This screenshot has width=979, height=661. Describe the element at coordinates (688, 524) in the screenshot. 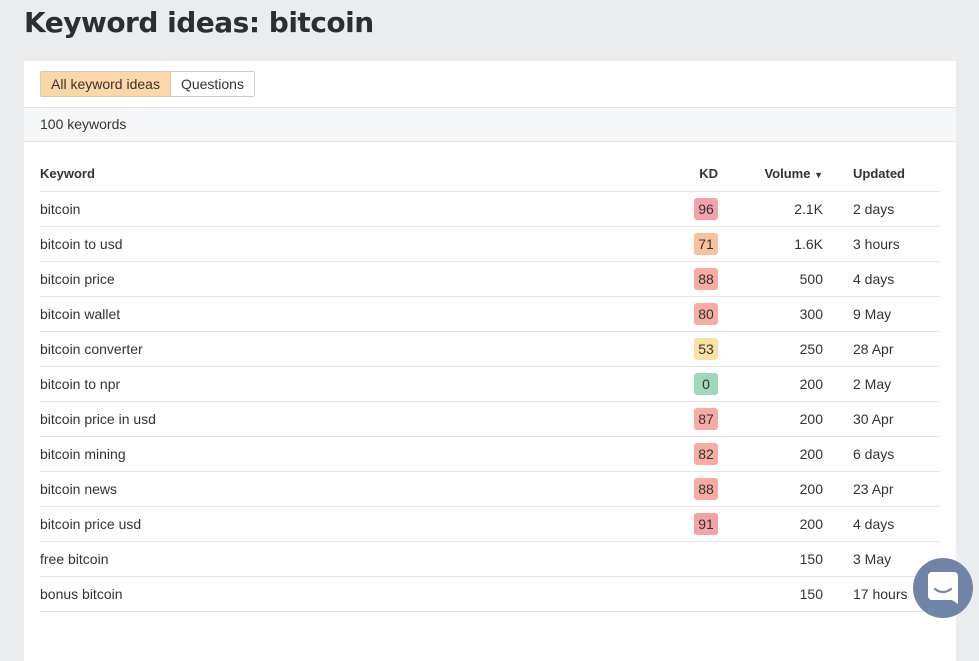

I see `kd-cell: 91` at that location.